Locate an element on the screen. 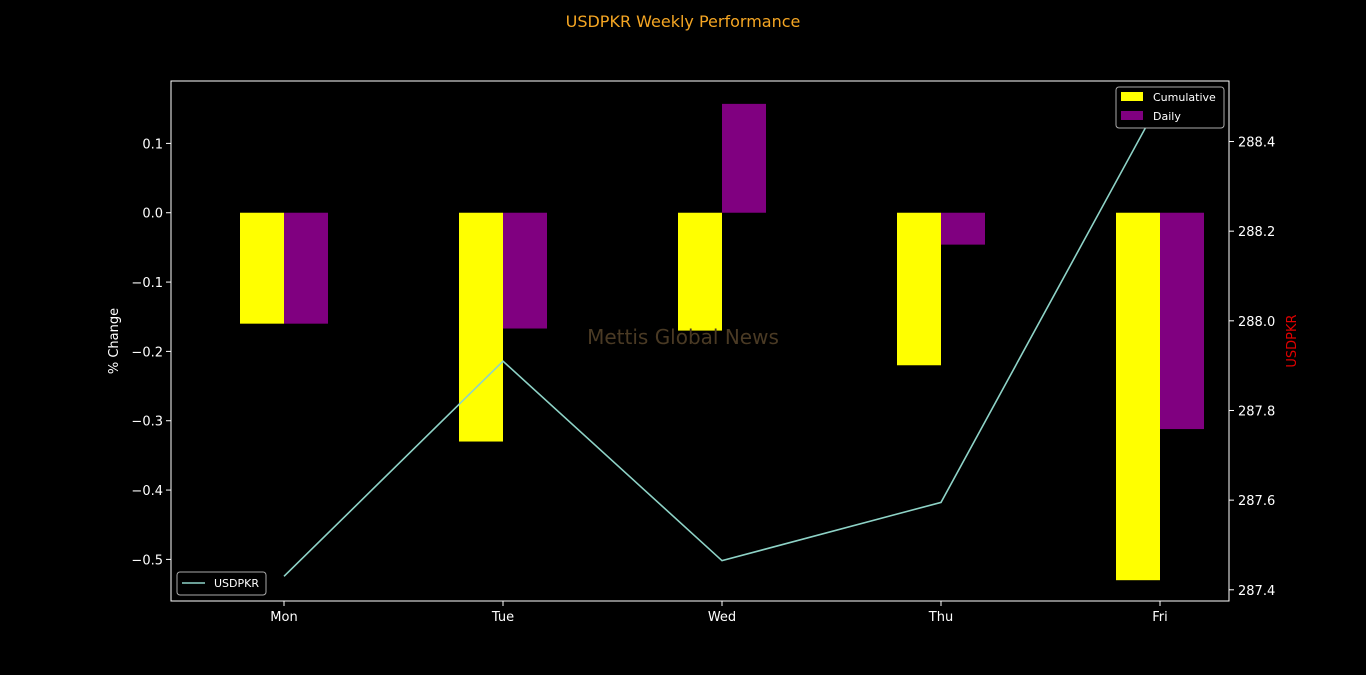 The image size is (1366, 675). legend-swatch-daily is located at coordinates (1132, 115).